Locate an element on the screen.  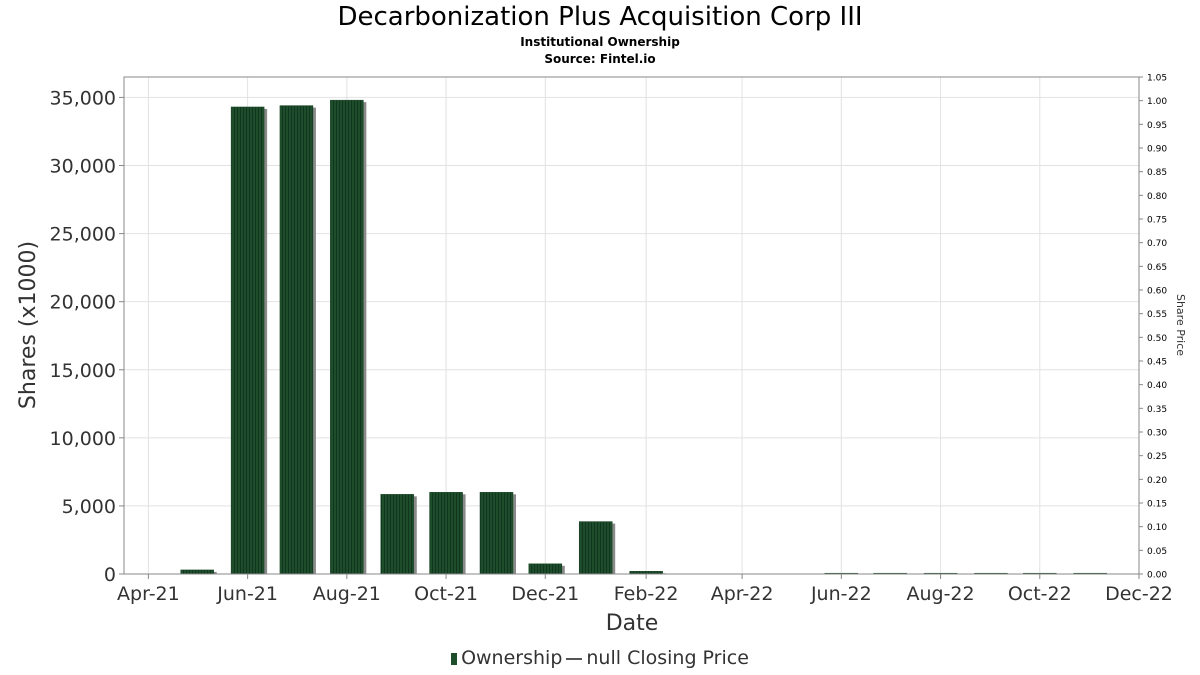
y2-tick-label: 0.40 is located at coordinates (1157, 386).